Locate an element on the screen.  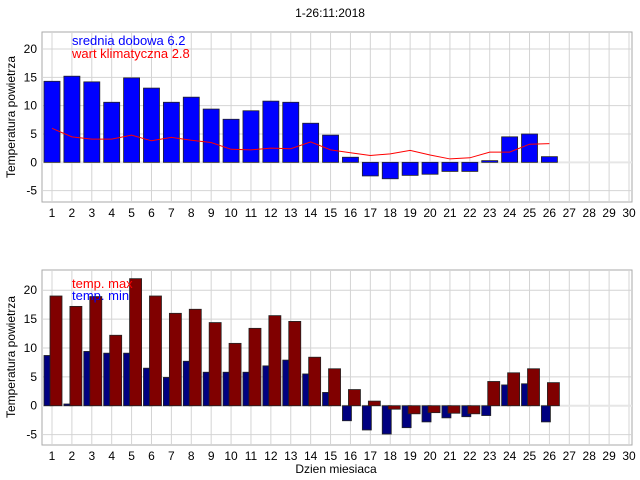
y-tick-label: 0 is located at coordinates (33, 162).